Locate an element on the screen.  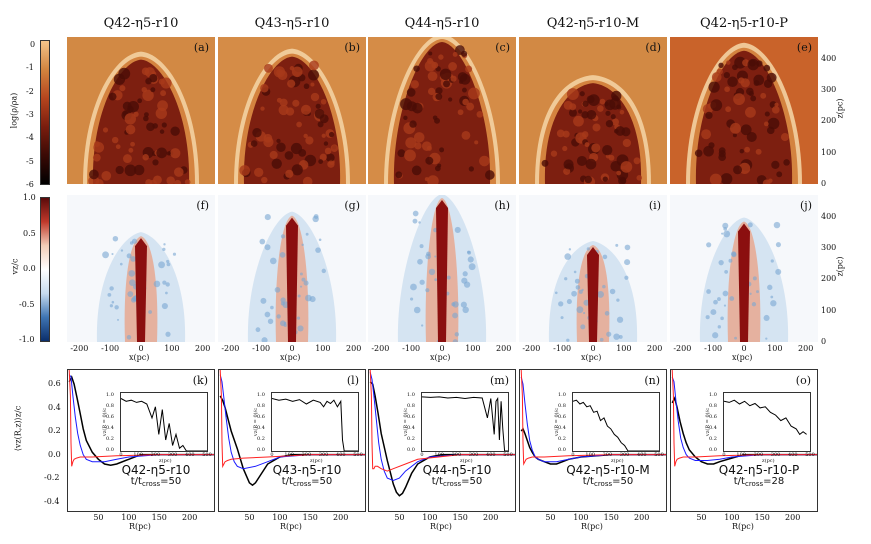
inset-y-tick: 0.2 is located at coordinates (110, 438).